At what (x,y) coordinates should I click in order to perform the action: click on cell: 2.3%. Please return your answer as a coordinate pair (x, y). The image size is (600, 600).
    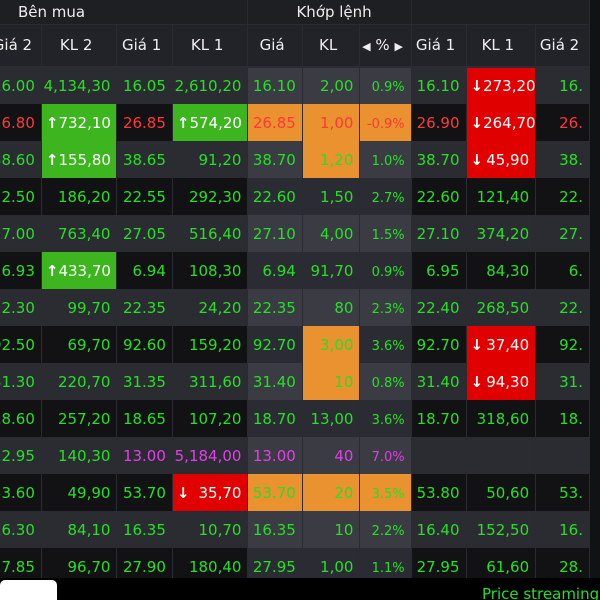
    Looking at the image, I should click on (385, 307).